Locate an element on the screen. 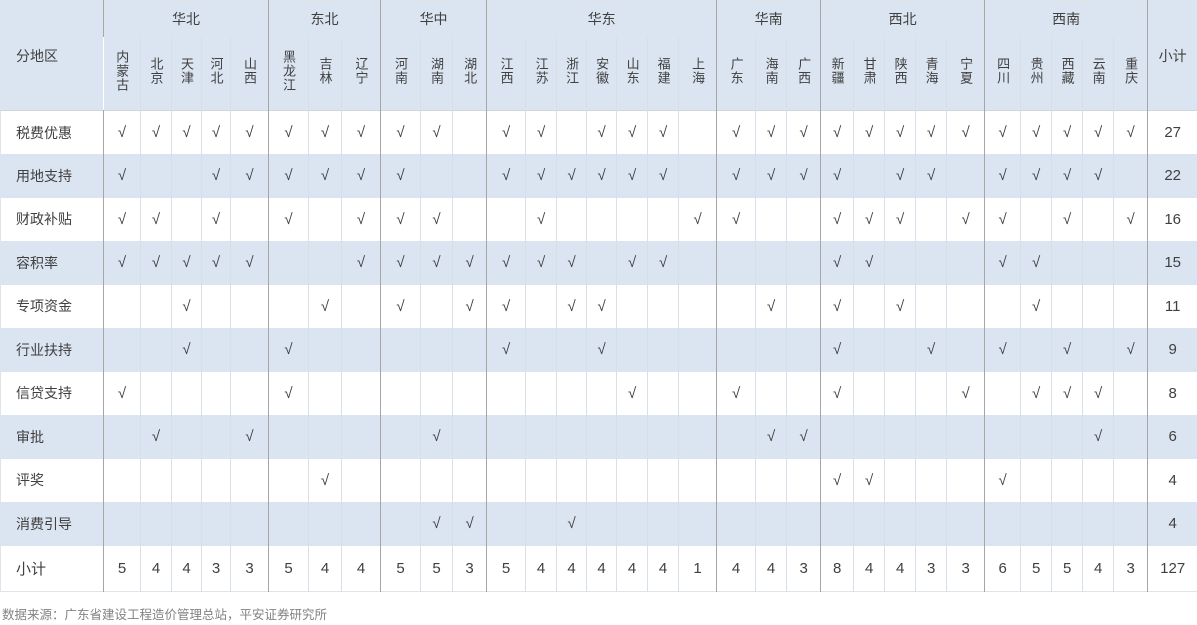 This screenshot has height=625, width=1197. province-name: 陕西 is located at coordinates (900, 70).